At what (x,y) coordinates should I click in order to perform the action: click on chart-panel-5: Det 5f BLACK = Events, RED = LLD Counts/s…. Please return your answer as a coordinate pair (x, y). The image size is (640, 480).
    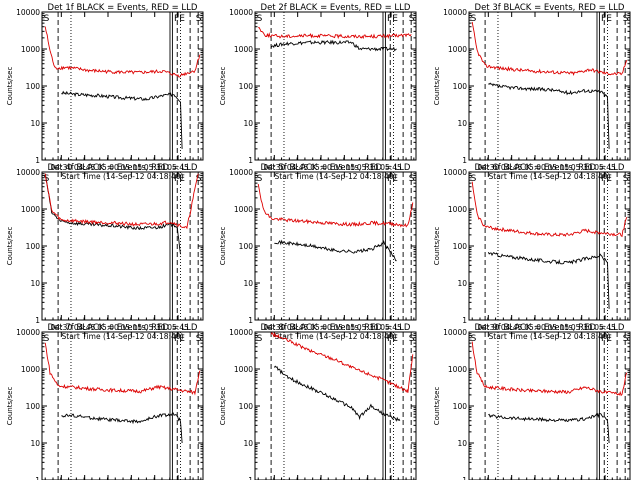
    Looking at the image, I should click on (318, 252).